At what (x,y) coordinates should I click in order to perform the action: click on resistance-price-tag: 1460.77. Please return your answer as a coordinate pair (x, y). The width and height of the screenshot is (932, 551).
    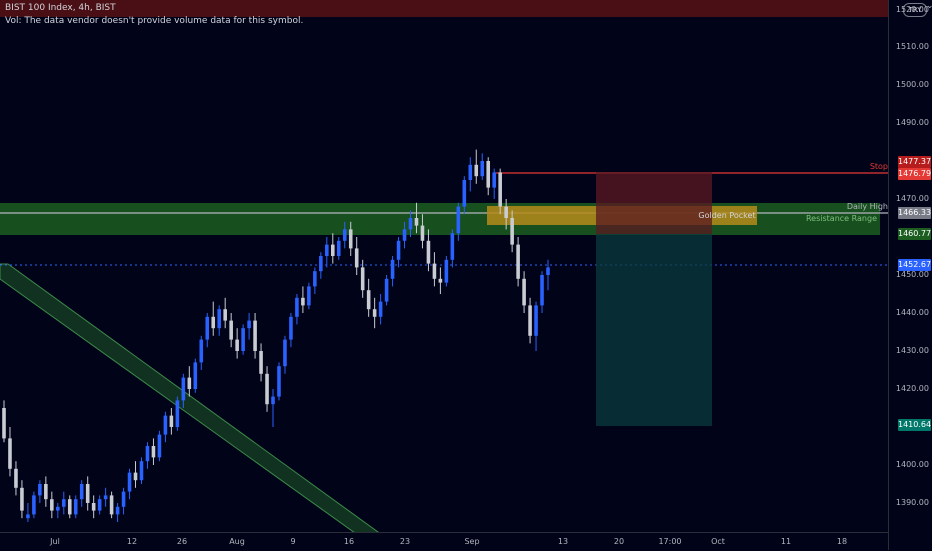
    Looking at the image, I should click on (915, 234).